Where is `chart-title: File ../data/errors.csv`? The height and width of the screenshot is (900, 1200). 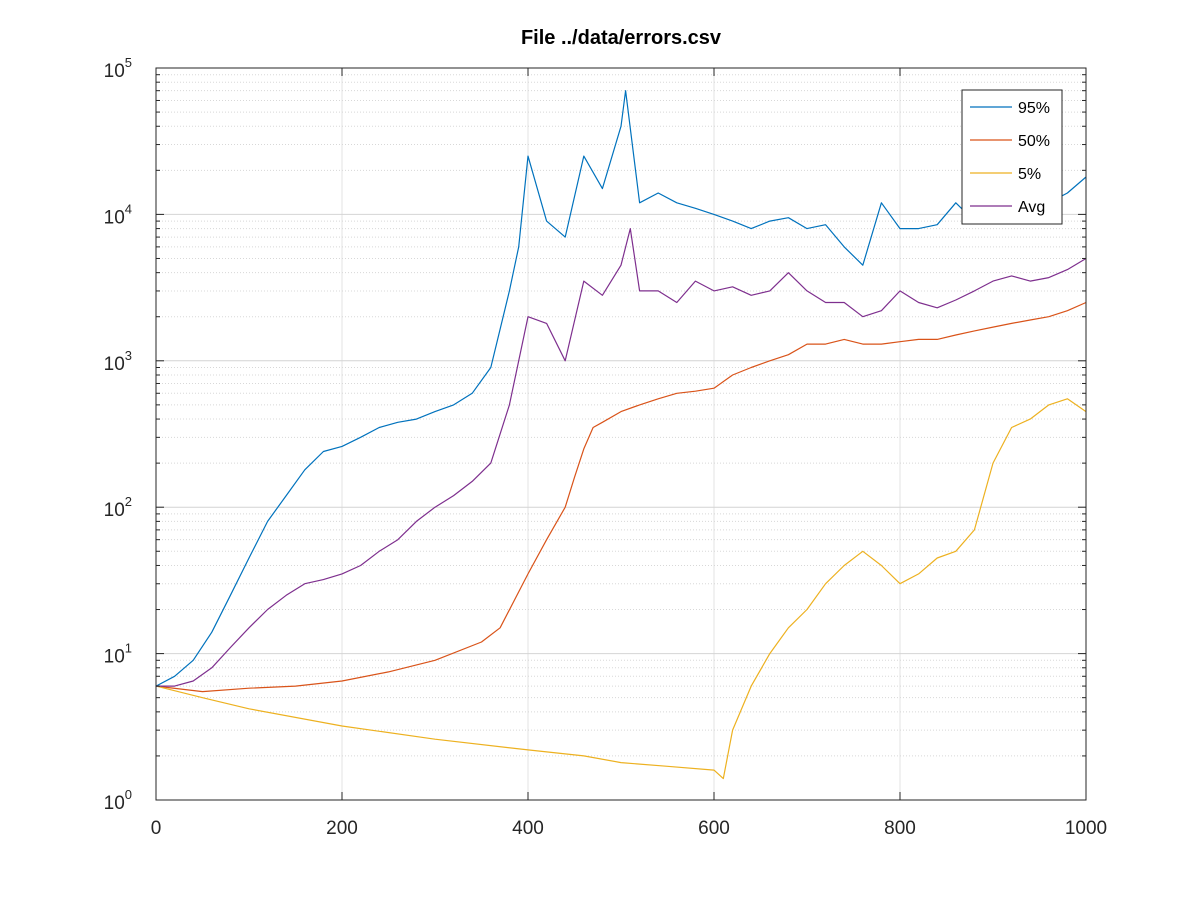
chart-title: File ../data/errors.csv is located at coordinates (621, 38).